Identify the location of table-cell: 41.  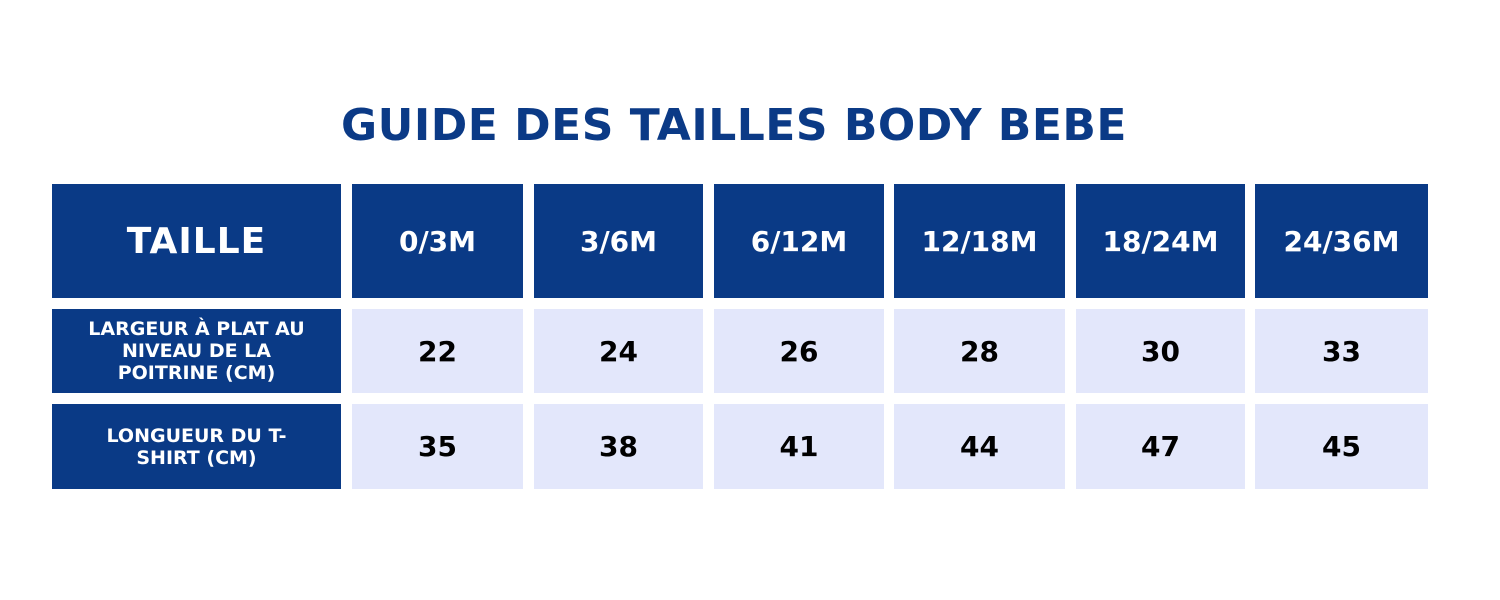
(799, 446).